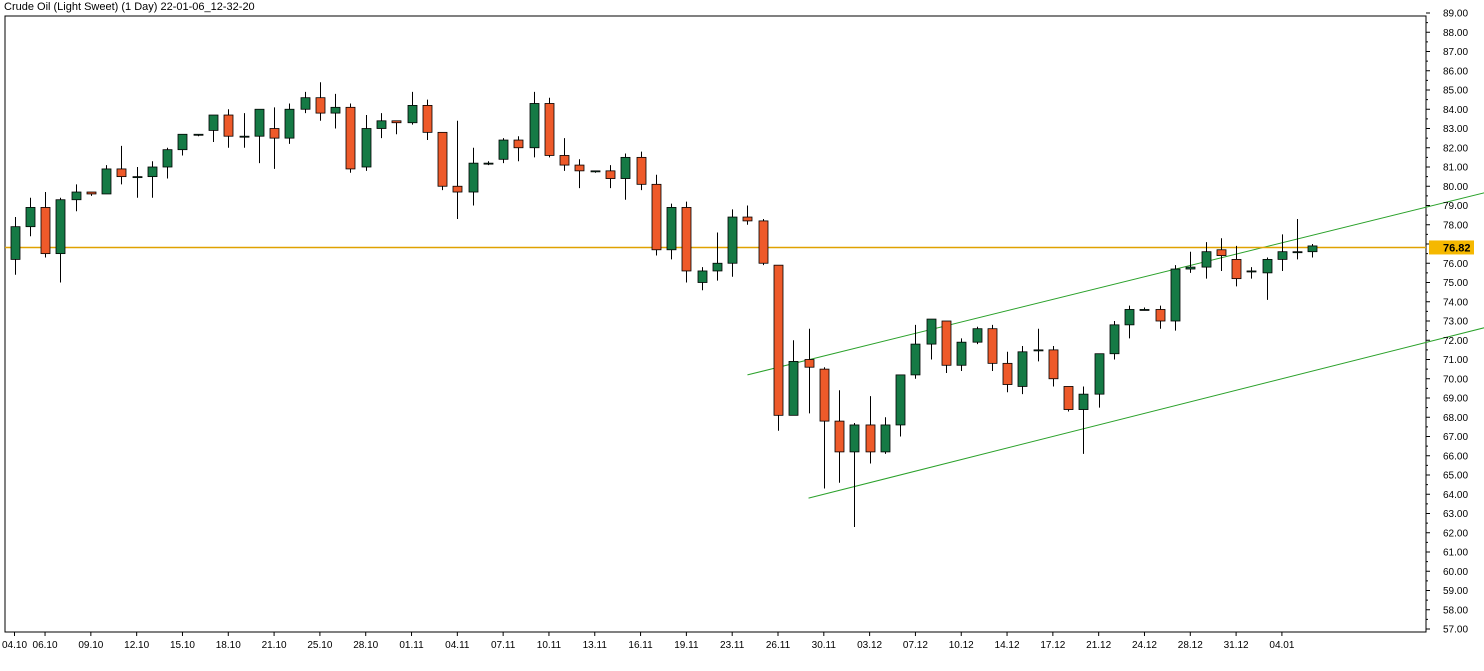  What do you see at coordinates (1052, 645) in the screenshot?
I see `x-tick-label: 17.12` at bounding box center [1052, 645].